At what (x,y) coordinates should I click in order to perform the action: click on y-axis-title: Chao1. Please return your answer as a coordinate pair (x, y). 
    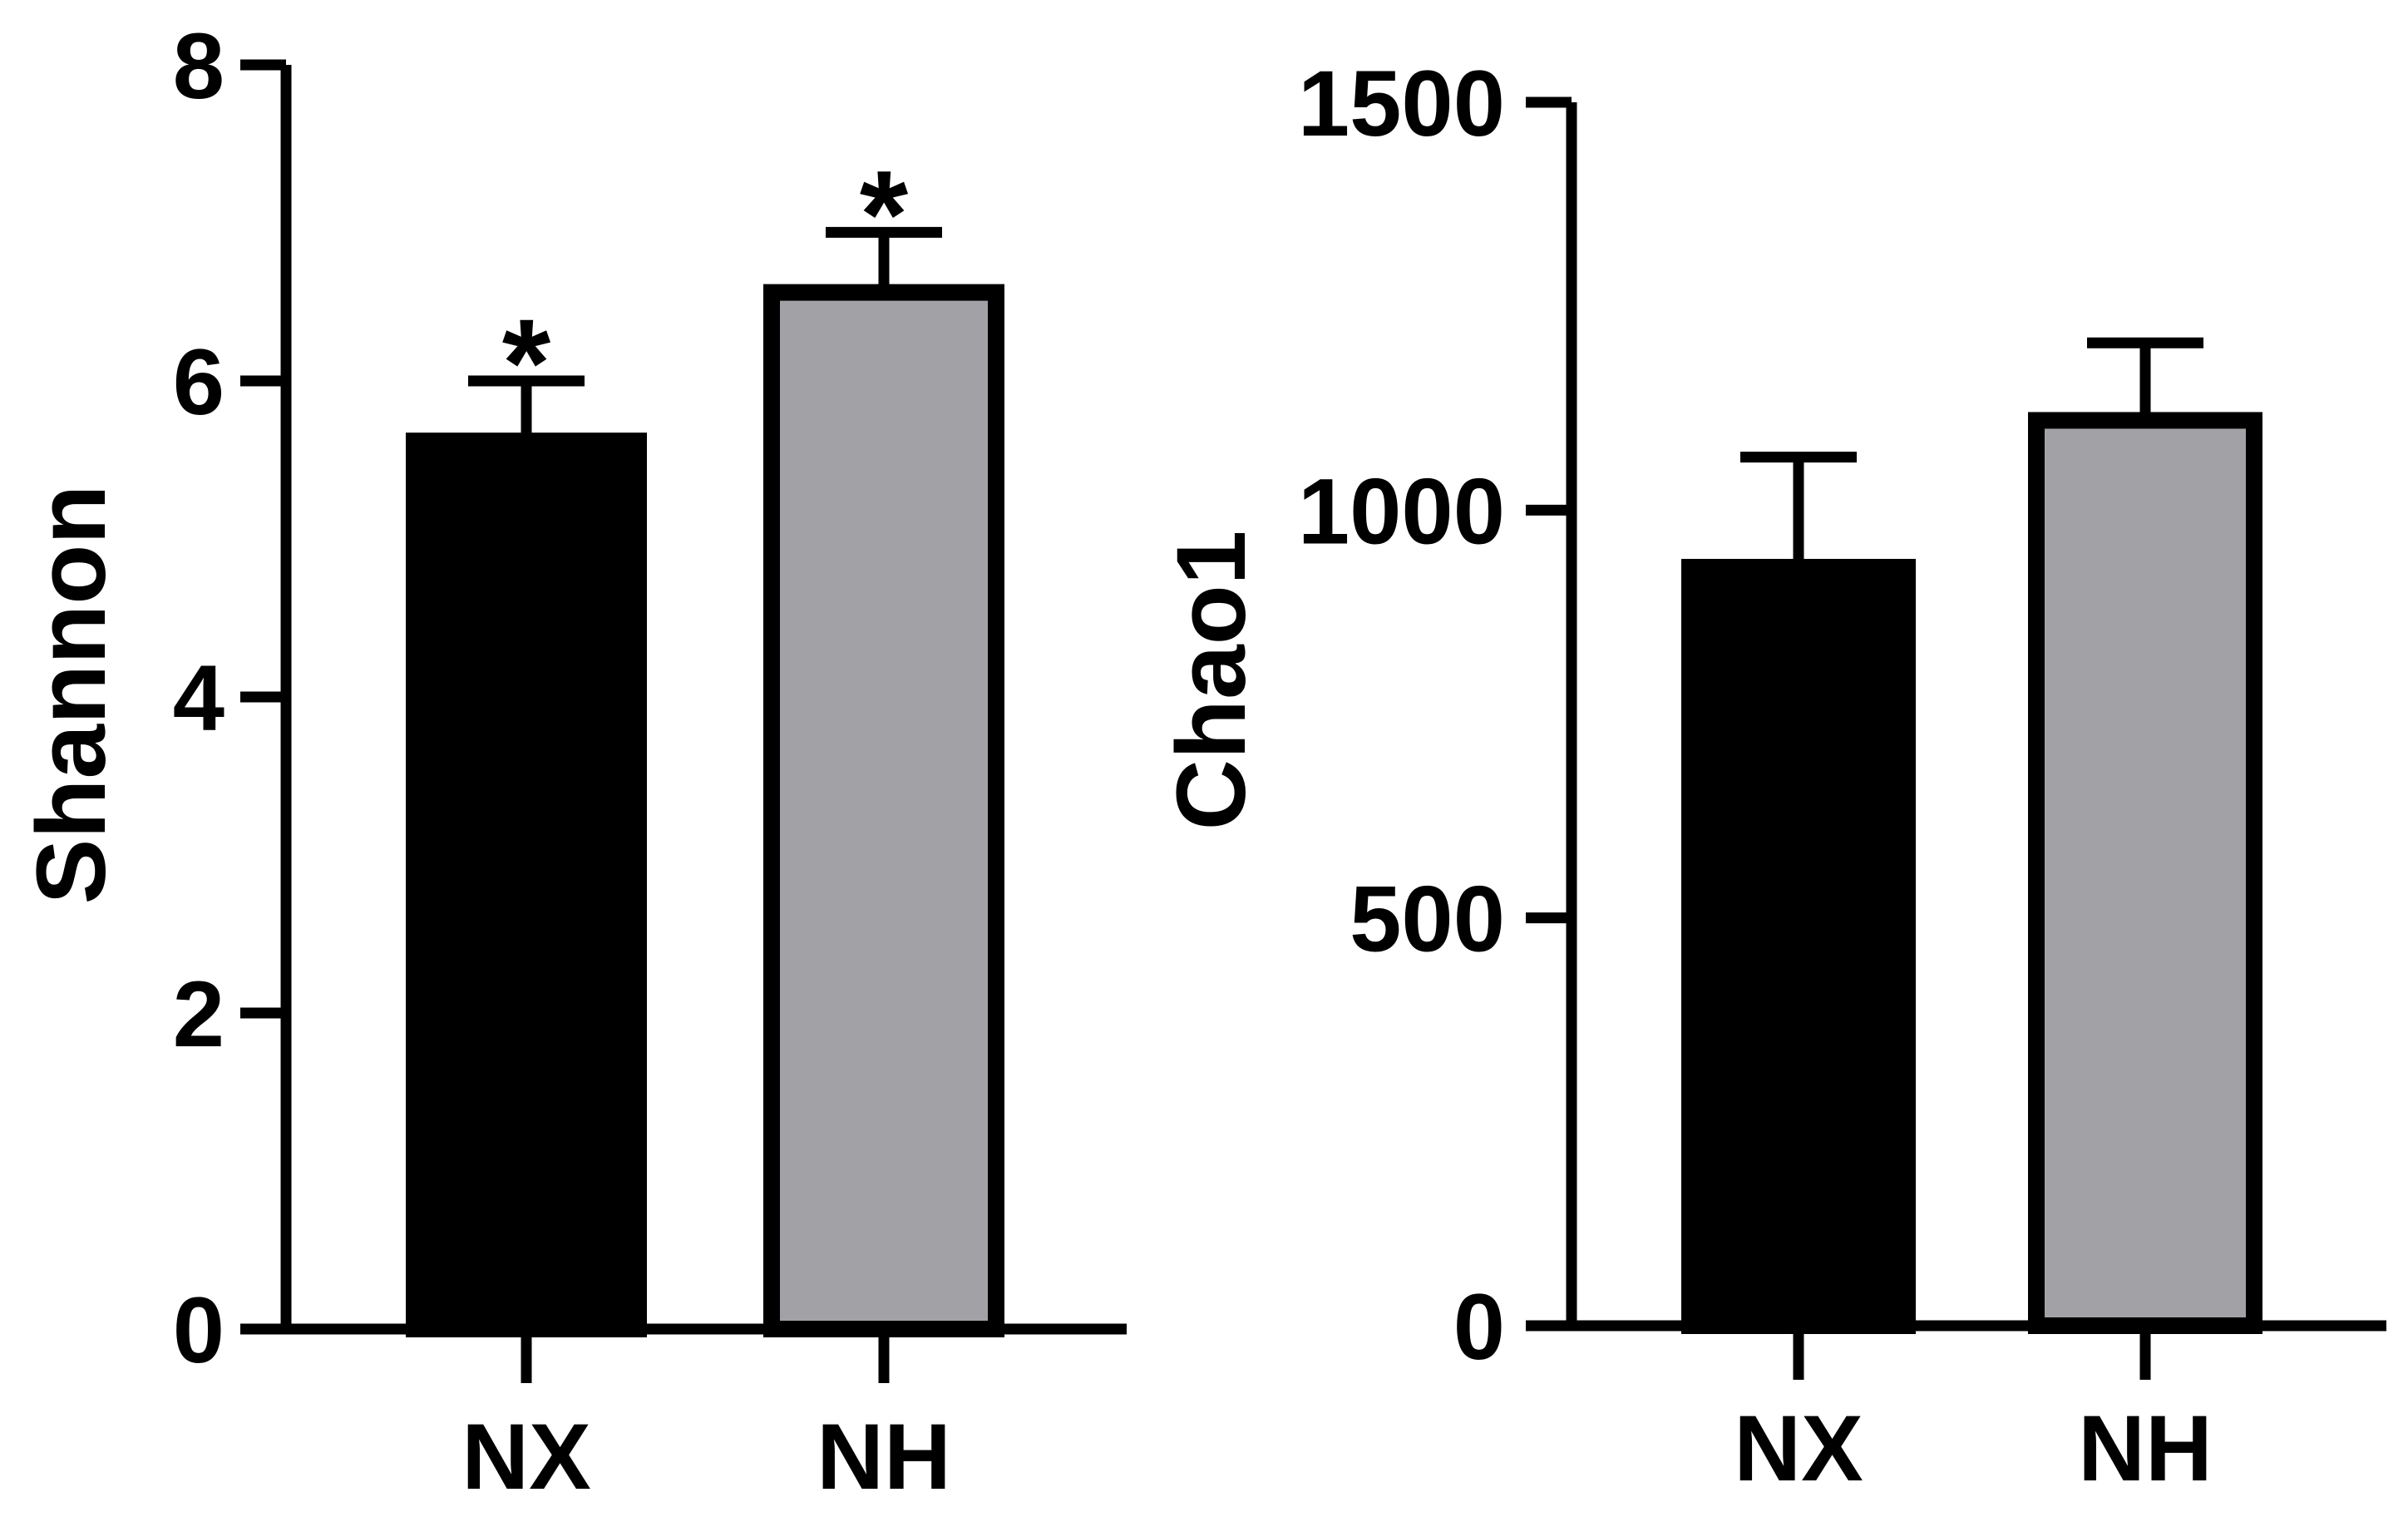
    Looking at the image, I should click on (1212, 681).